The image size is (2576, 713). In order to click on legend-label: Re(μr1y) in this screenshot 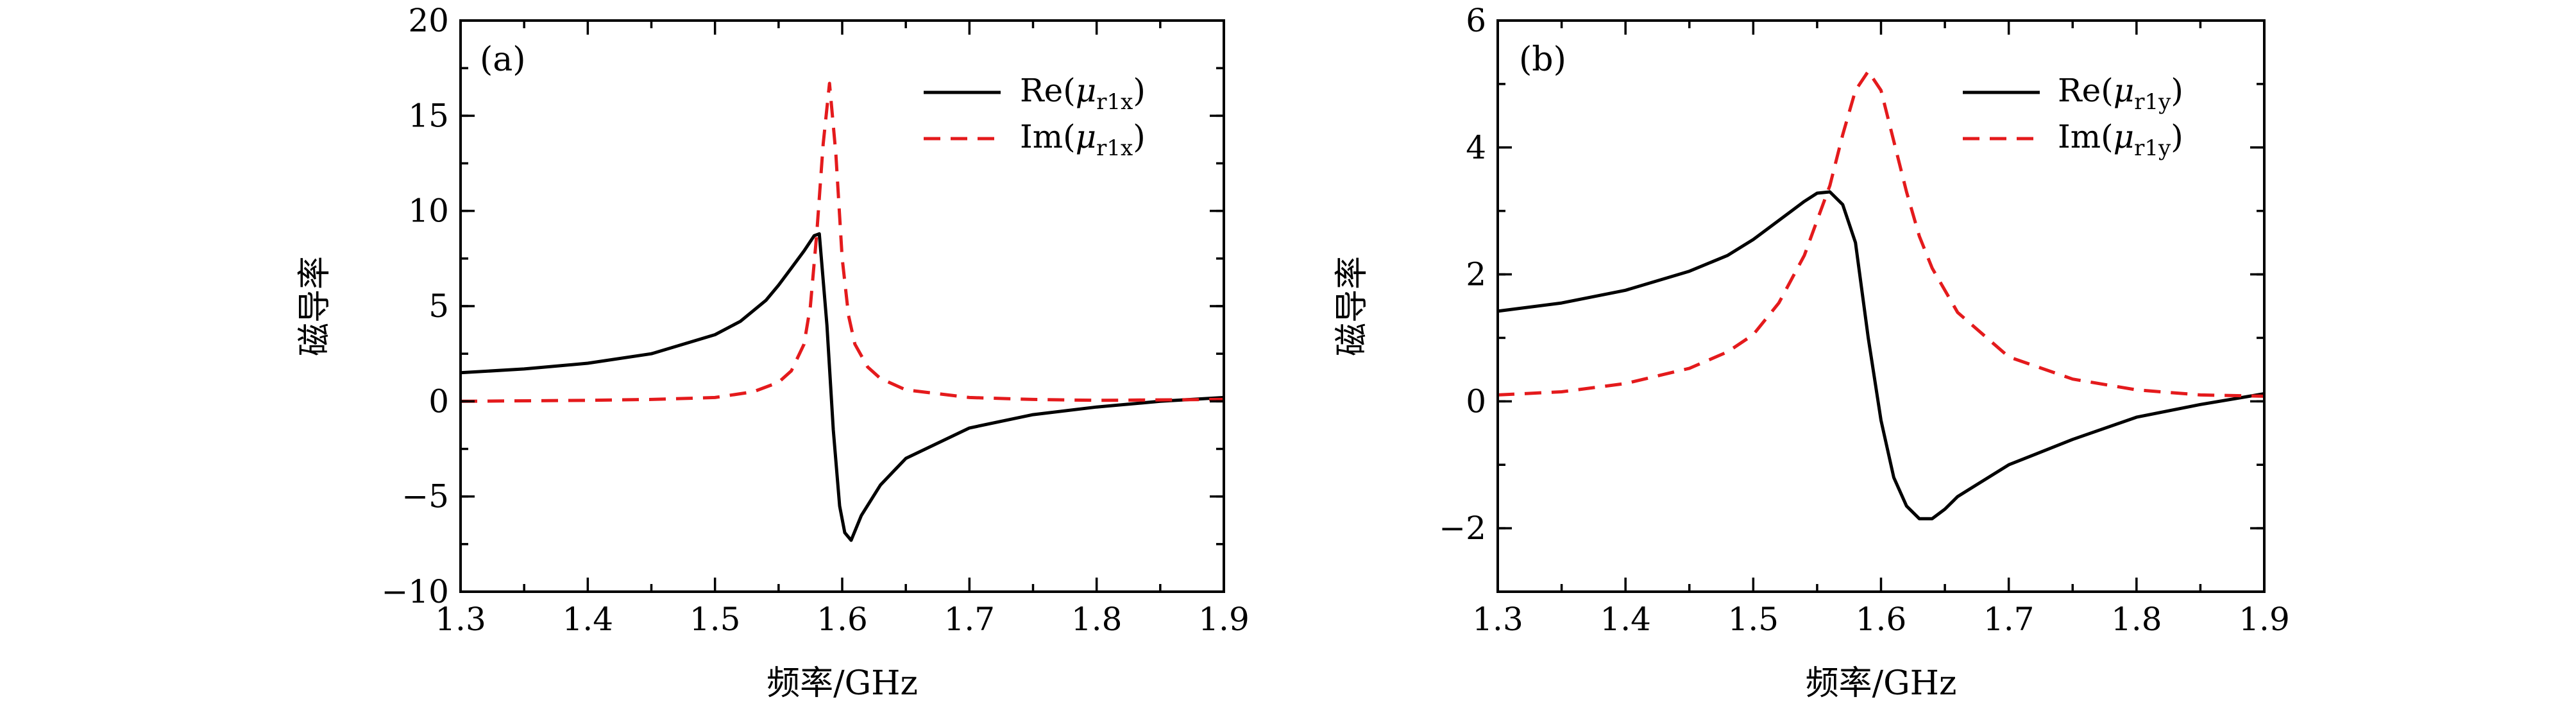, I will do `click(2120, 93)`.